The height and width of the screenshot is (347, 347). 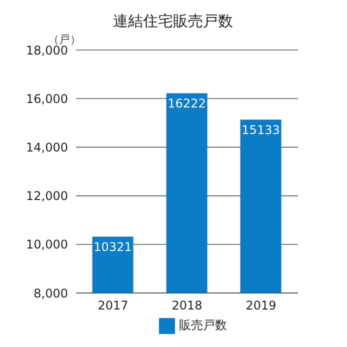 I want to click on data-label: 10321, so click(x=113, y=247).